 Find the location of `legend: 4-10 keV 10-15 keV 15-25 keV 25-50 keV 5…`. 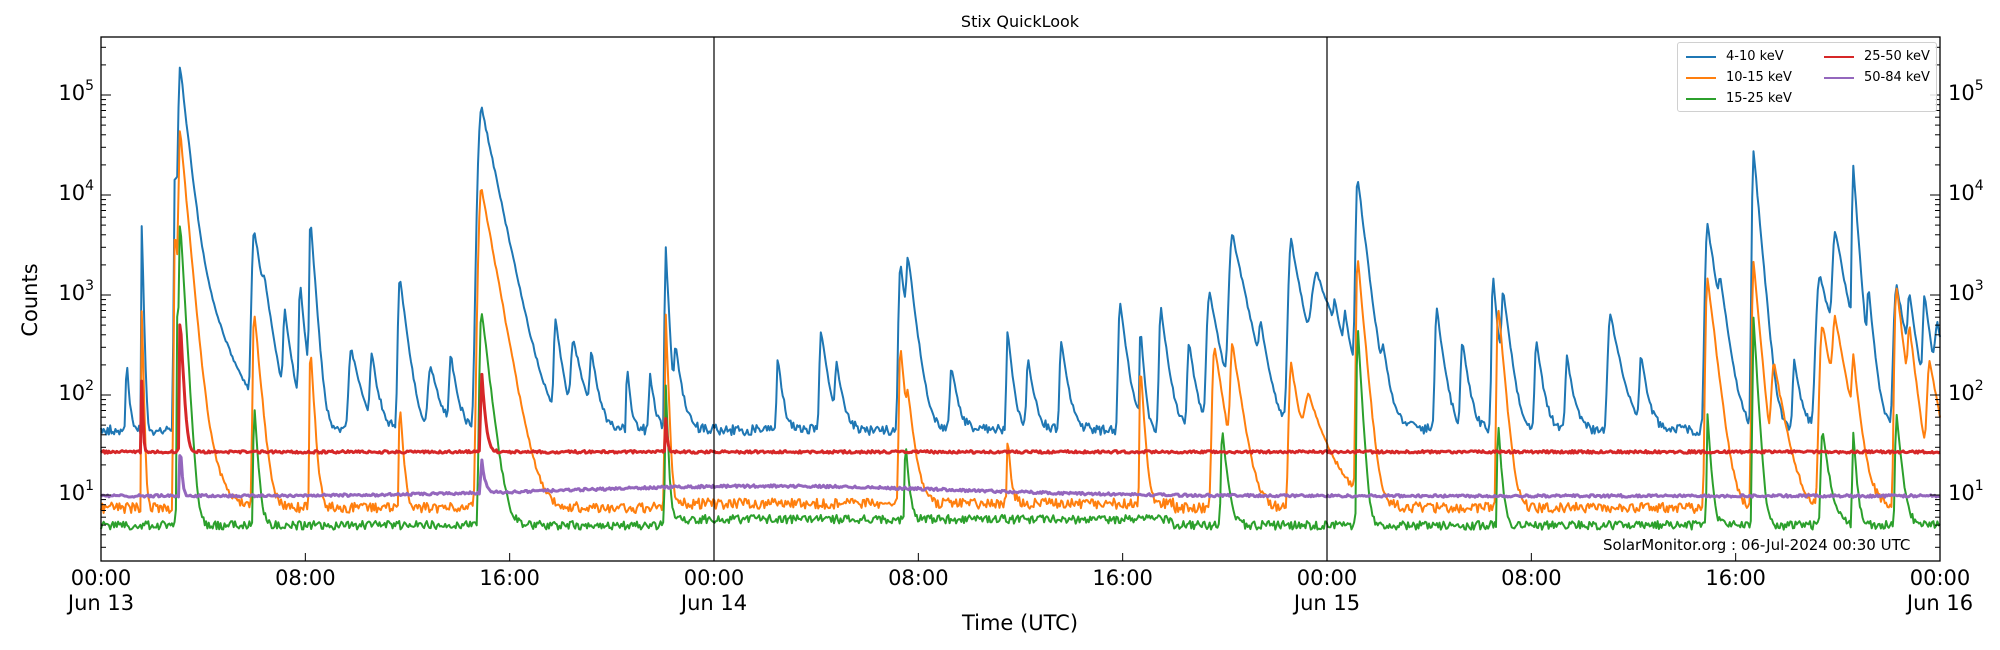

legend: 4-10 keV 10-15 keV 15-25 keV 25-50 keV 5… is located at coordinates (1807, 77).